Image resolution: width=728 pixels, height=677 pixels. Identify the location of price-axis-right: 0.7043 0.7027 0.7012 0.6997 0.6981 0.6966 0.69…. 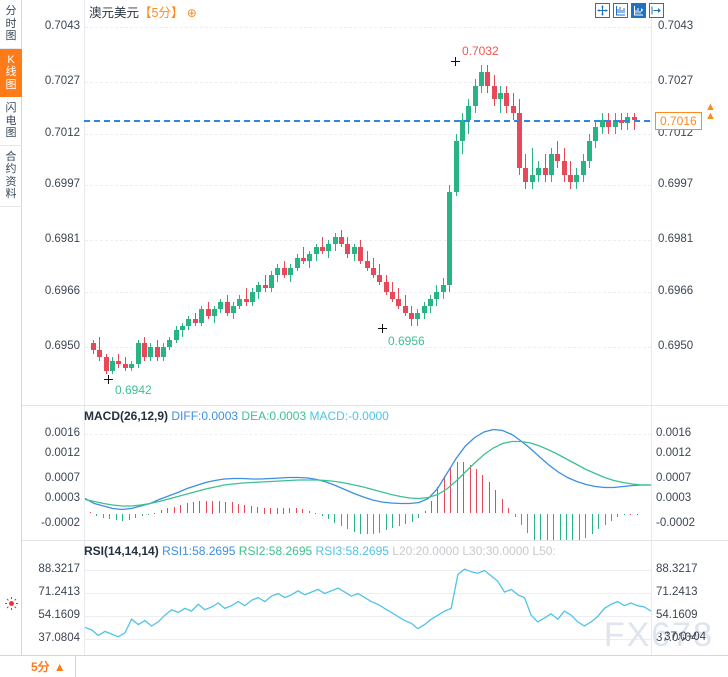
(689, 202).